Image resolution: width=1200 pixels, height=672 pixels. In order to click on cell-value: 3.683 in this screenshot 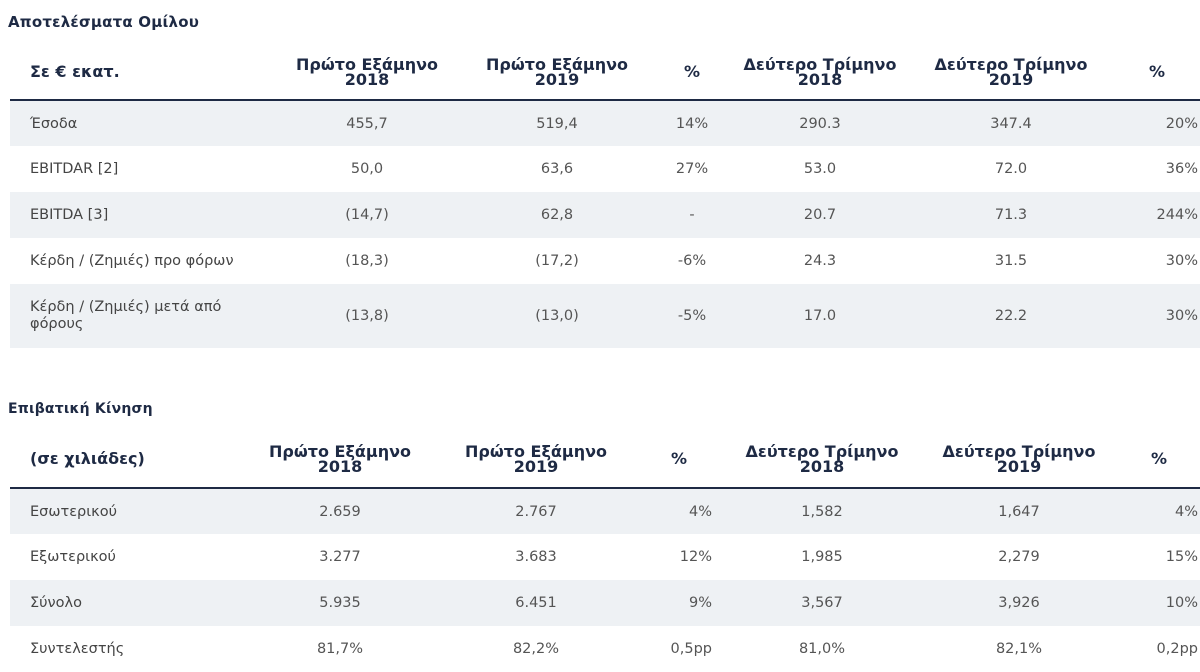, I will do `click(536, 557)`.